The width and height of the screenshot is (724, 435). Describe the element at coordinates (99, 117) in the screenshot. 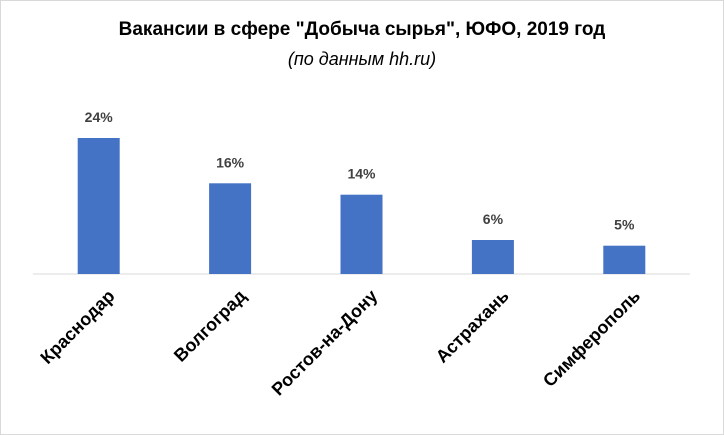

I see `data-label: 24%` at that location.